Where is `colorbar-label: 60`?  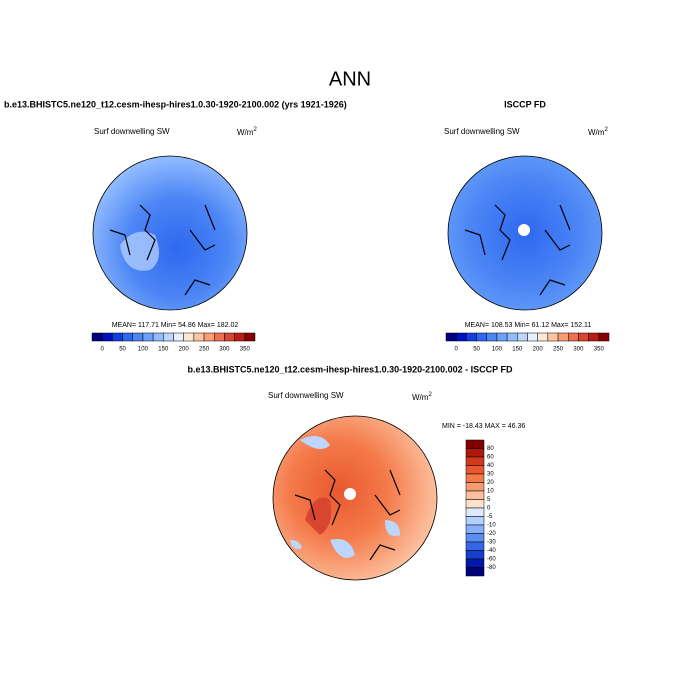 colorbar-label: 60 is located at coordinates (490, 458).